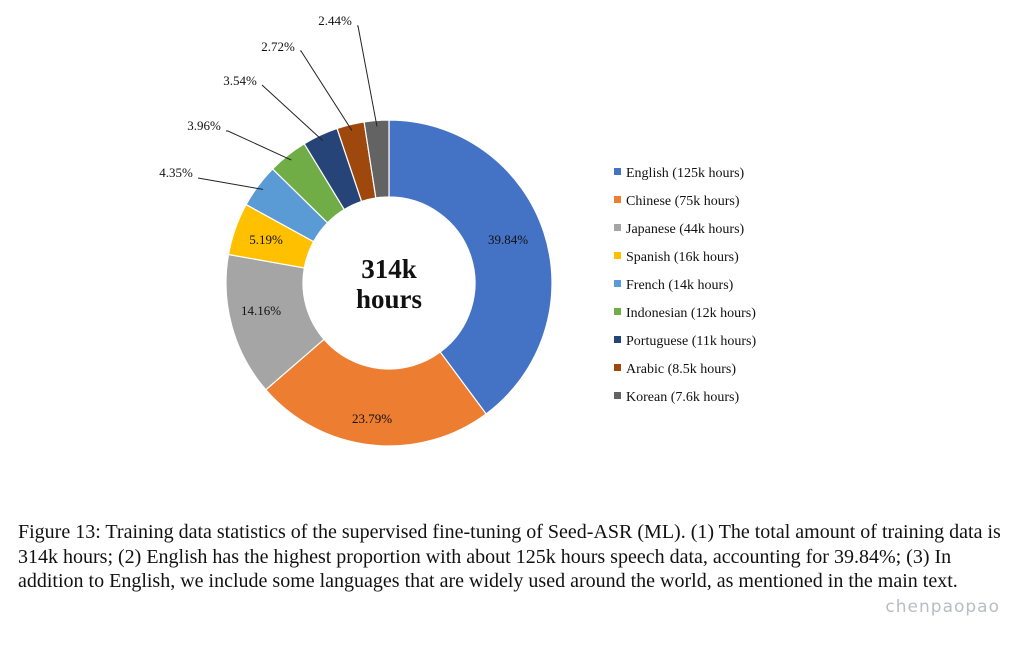 This screenshot has height=648, width=1024. Describe the element at coordinates (389, 269) in the screenshot. I see `center-label-line-1: 314k` at that location.